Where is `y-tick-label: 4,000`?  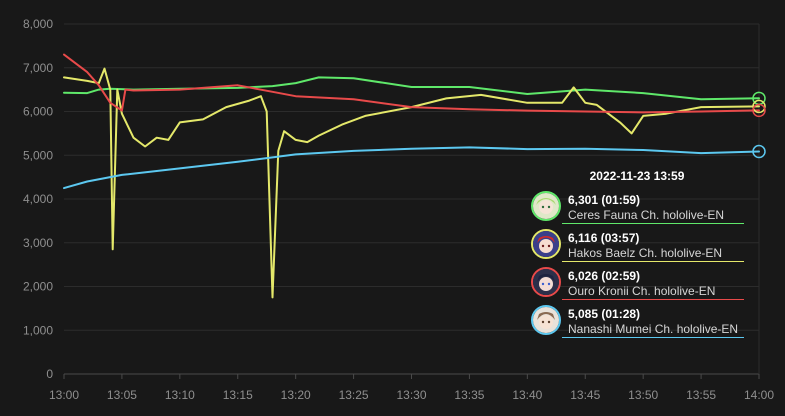
y-tick-label: 4,000 is located at coordinates (38, 199).